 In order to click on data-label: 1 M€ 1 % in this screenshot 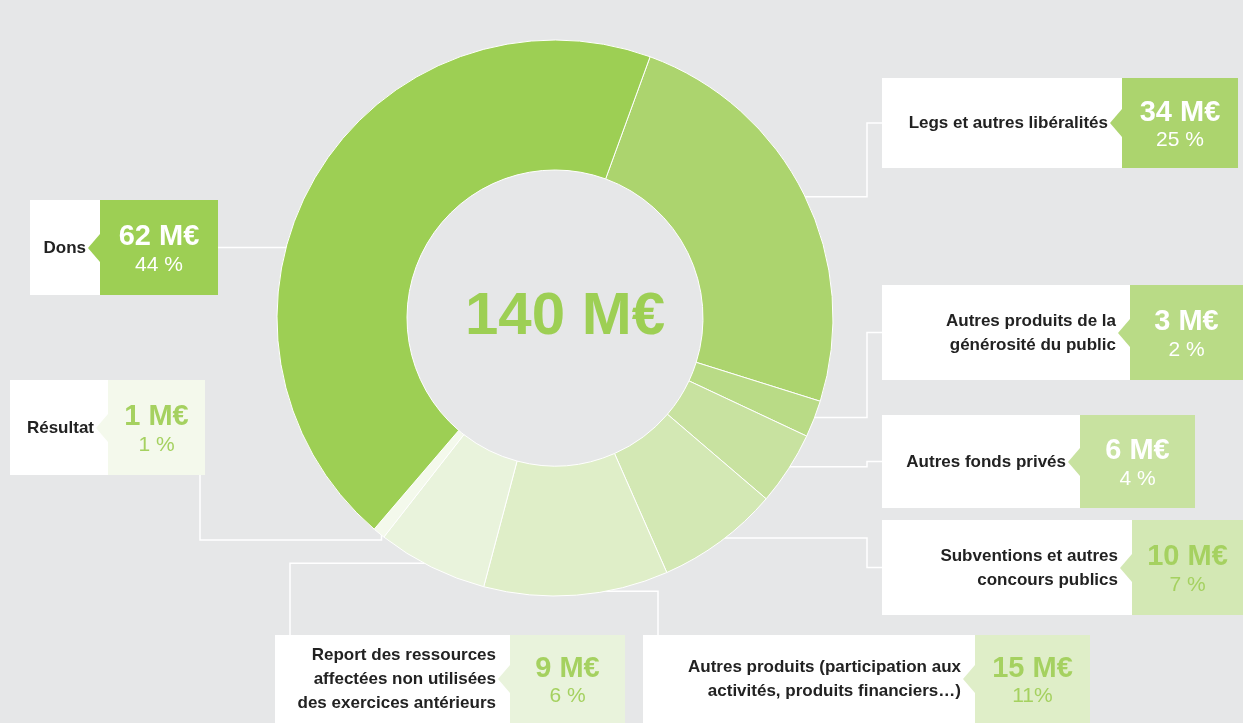, I will do `click(156, 427)`.